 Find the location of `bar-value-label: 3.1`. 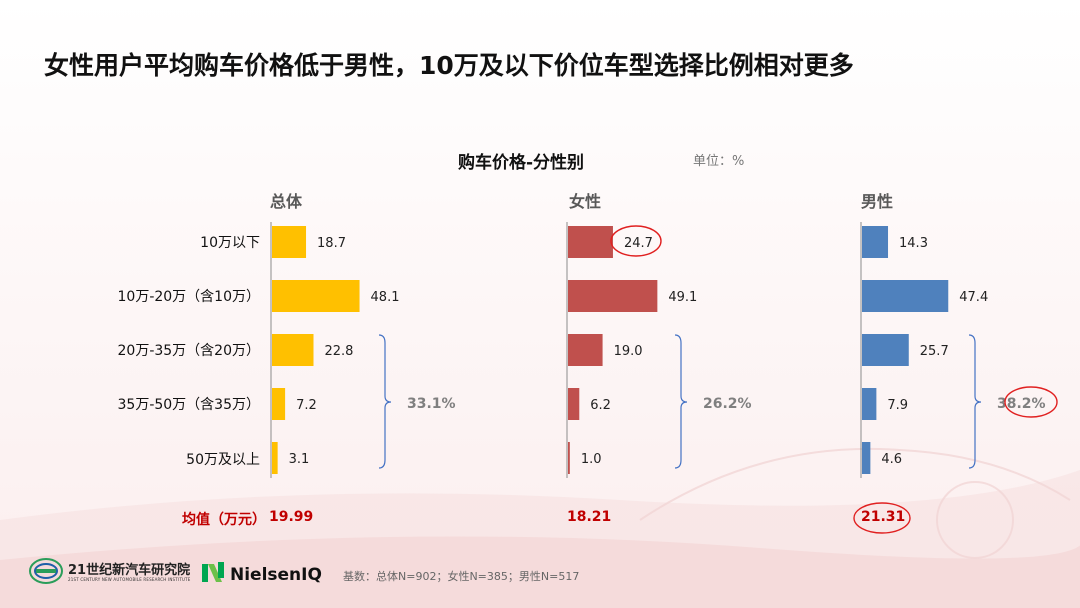

bar-value-label: 3.1 is located at coordinates (299, 459).